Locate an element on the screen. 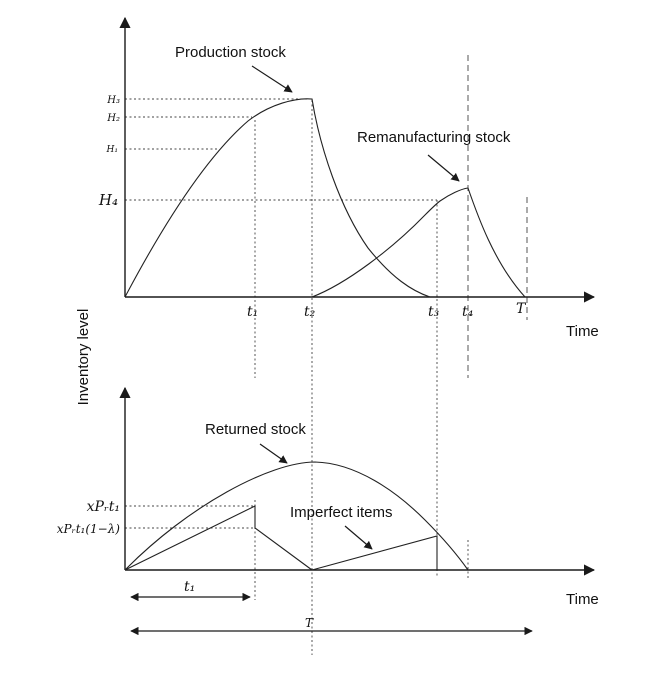 Image resolution: width=669 pixels, height=677 pixels. xprt1-lambda-label: xPᵣt₁(1−λ) is located at coordinates (89, 529).